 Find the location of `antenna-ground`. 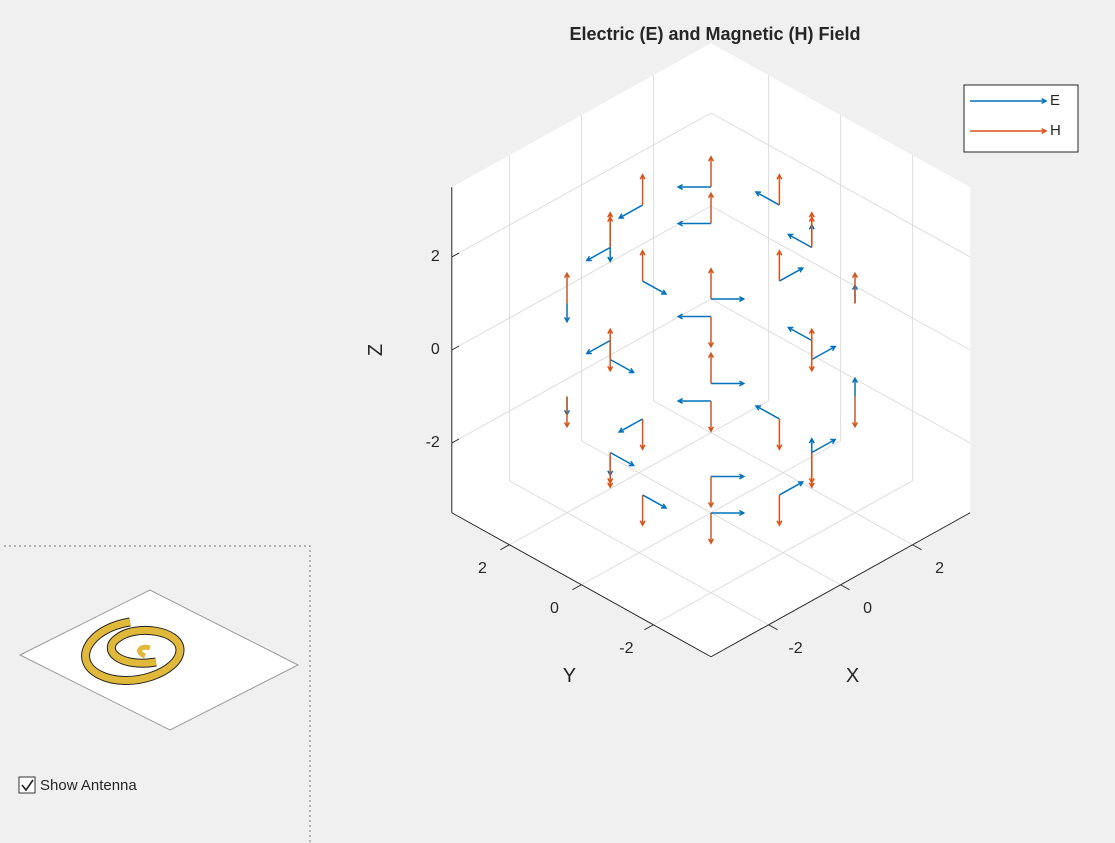

antenna-ground is located at coordinates (159, 660).